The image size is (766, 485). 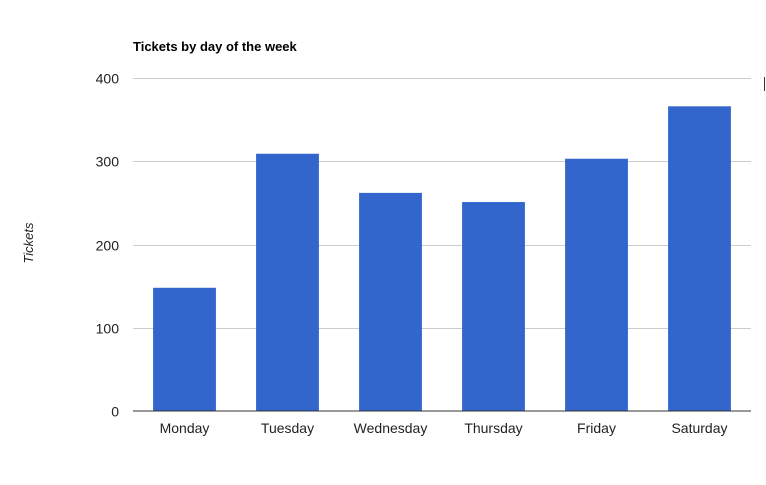 What do you see at coordinates (184, 349) in the screenshot?
I see `bar-monday` at bounding box center [184, 349].